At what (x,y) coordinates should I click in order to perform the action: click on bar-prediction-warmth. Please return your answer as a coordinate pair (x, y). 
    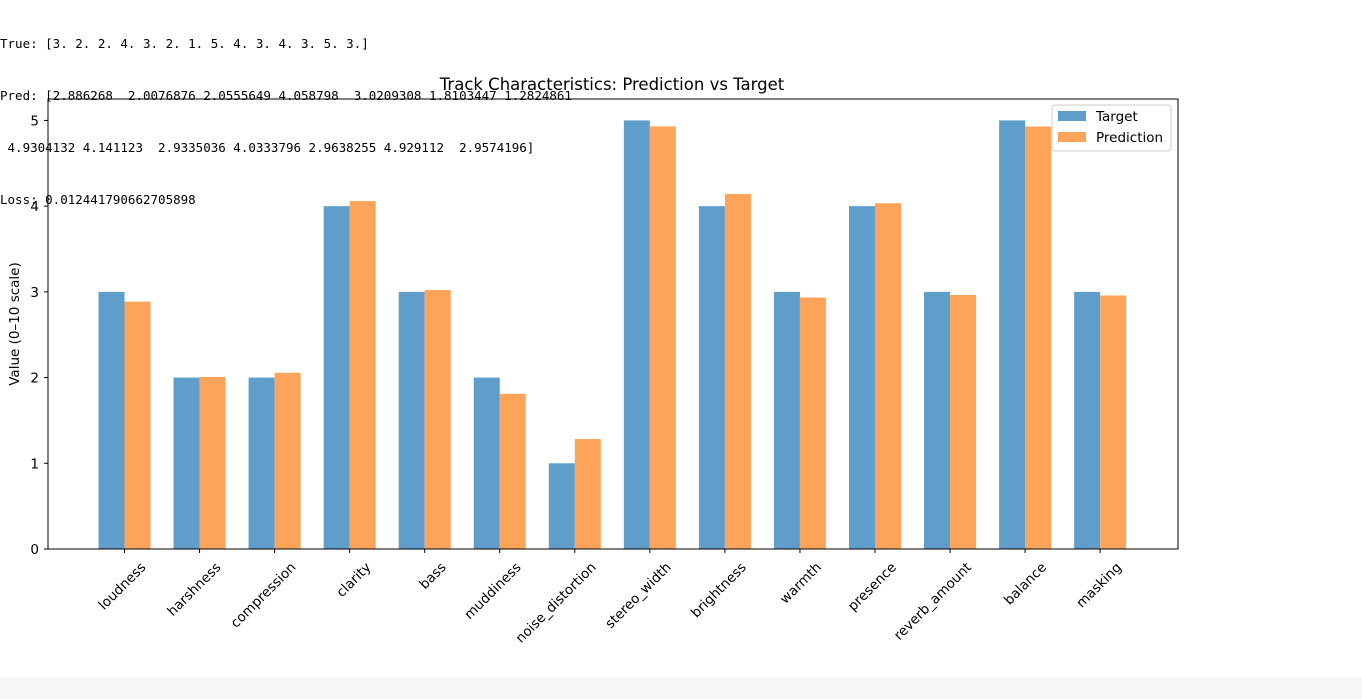
    Looking at the image, I should click on (812, 423).